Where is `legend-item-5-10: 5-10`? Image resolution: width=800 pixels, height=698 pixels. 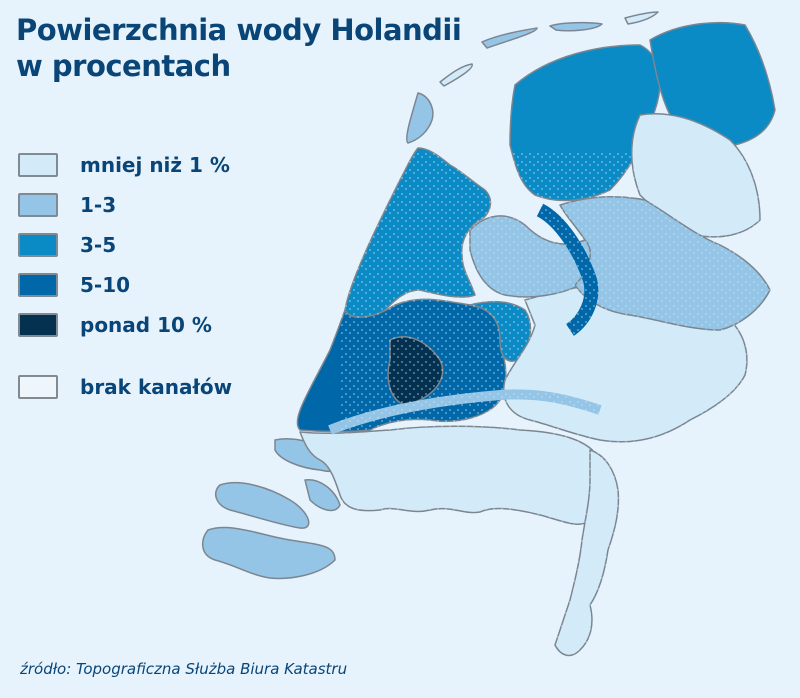
legend-item-5-10: 5-10 is located at coordinates (125, 285).